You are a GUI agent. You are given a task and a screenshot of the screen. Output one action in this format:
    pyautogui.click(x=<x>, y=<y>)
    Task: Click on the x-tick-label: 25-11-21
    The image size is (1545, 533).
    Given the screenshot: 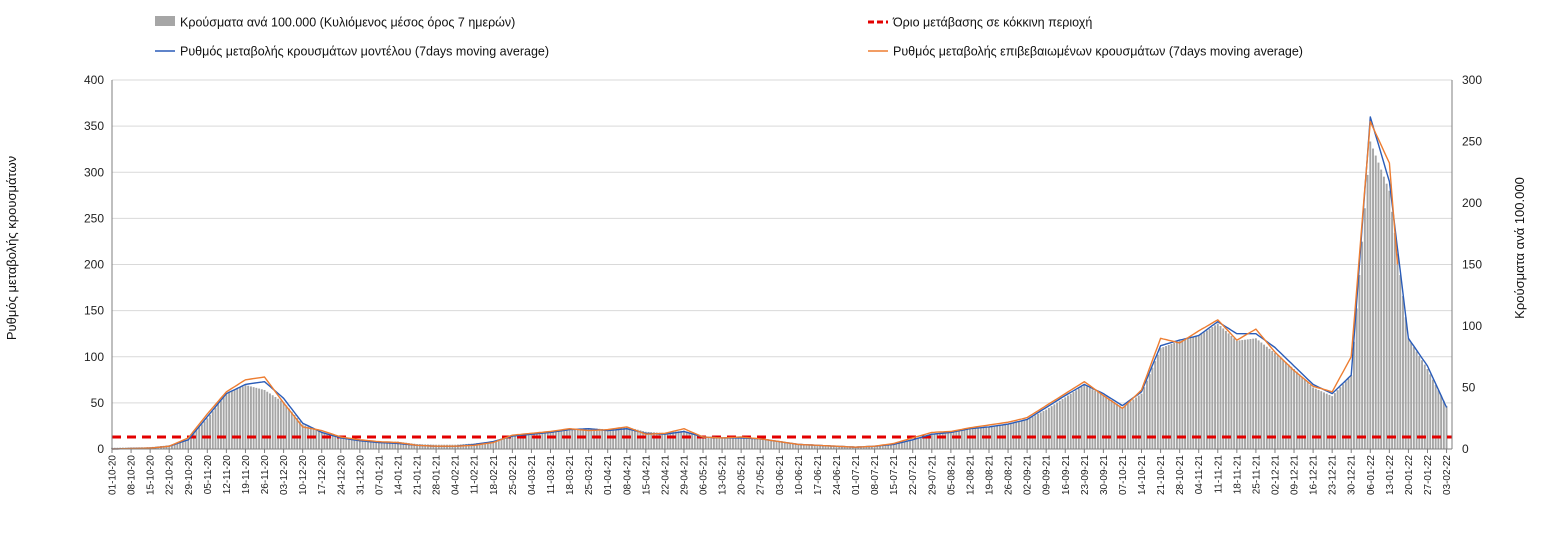 What is the action you would take?
    pyautogui.click(x=1256, y=475)
    